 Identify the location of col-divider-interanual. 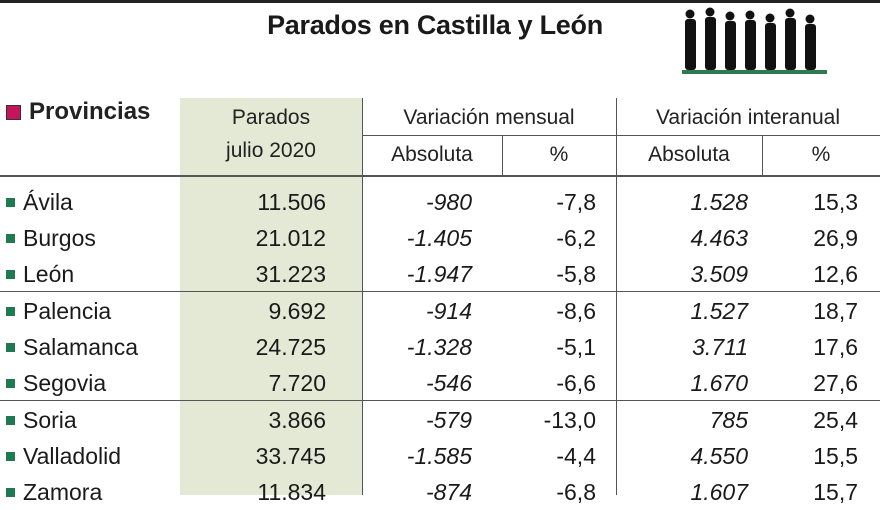
(762, 155).